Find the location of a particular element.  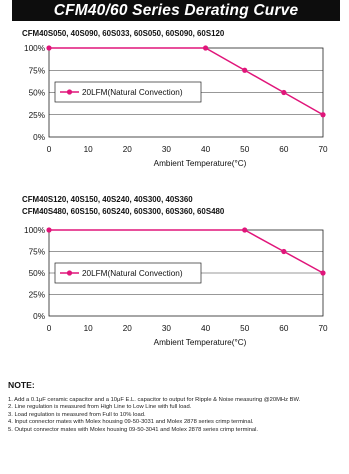

series-line is located at coordinates (186, 251).